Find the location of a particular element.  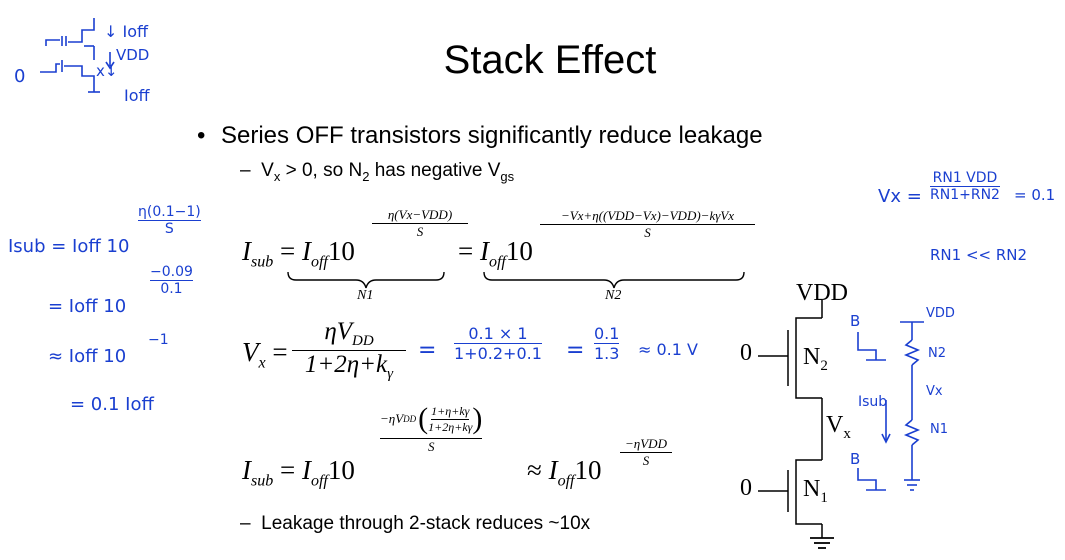

hw-isub-line4: = 0.1 Ioff is located at coordinates (112, 404).